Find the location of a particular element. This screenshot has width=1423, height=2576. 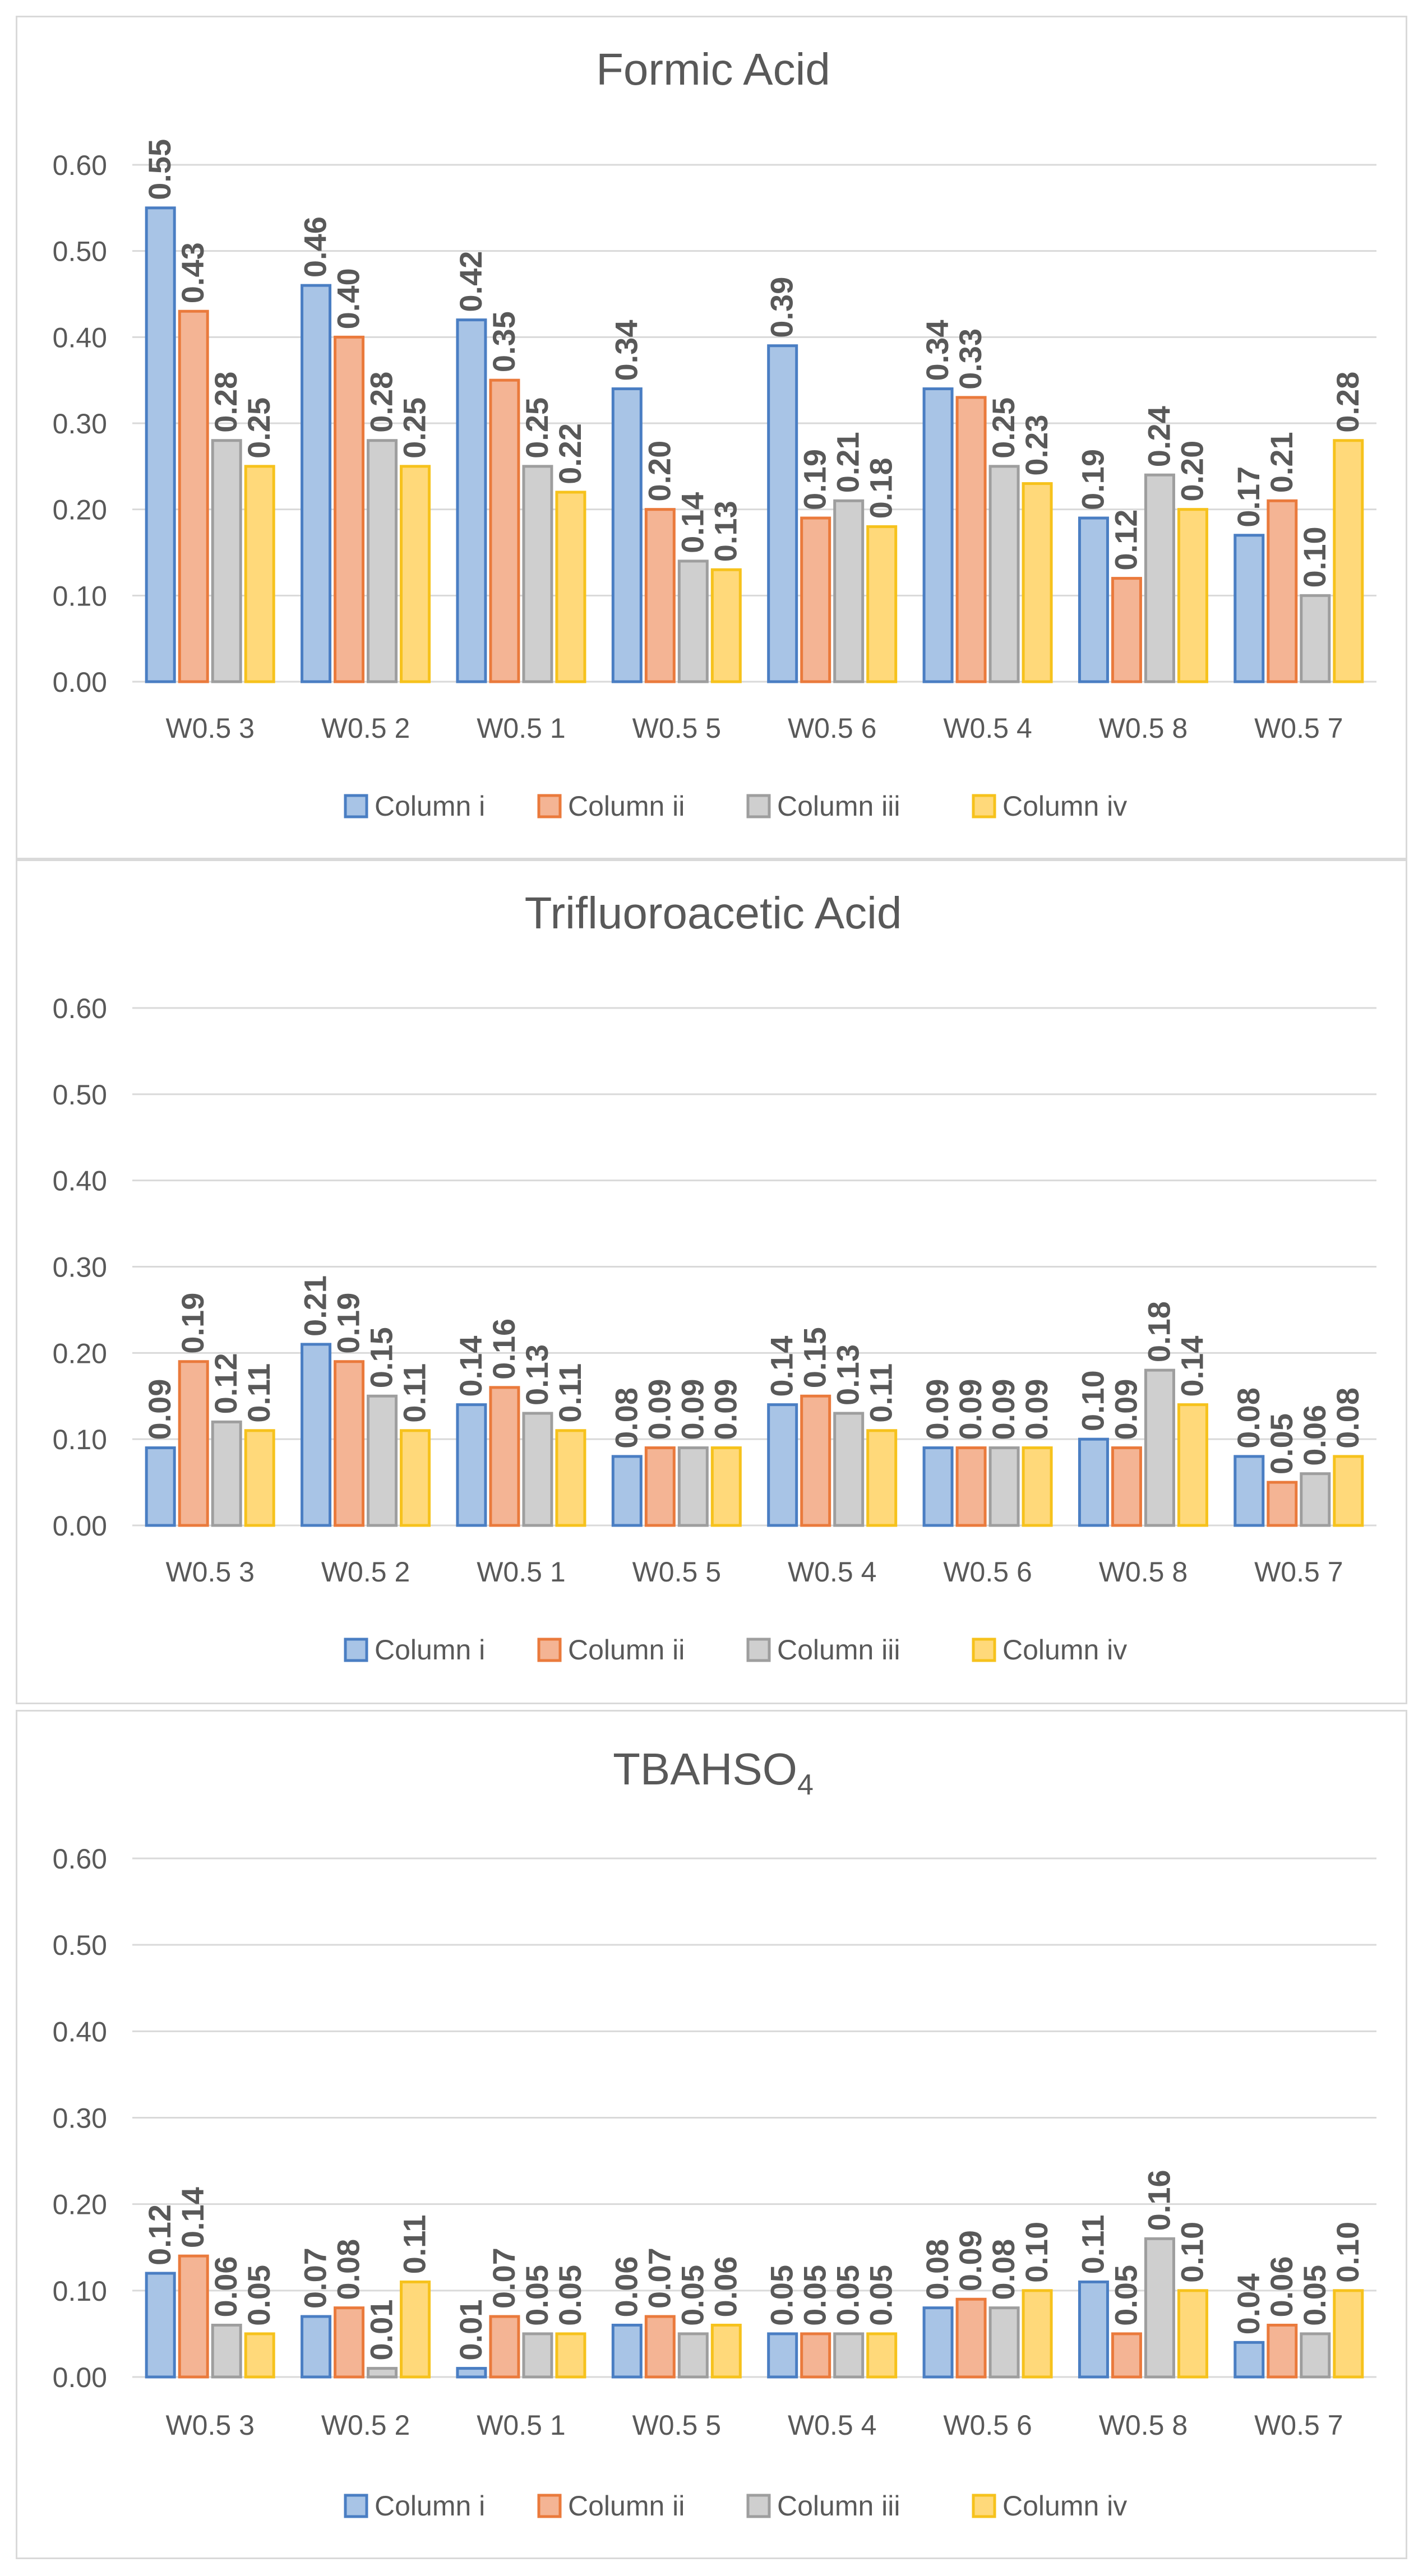

data-label: 0.55 is located at coordinates (159, 169).